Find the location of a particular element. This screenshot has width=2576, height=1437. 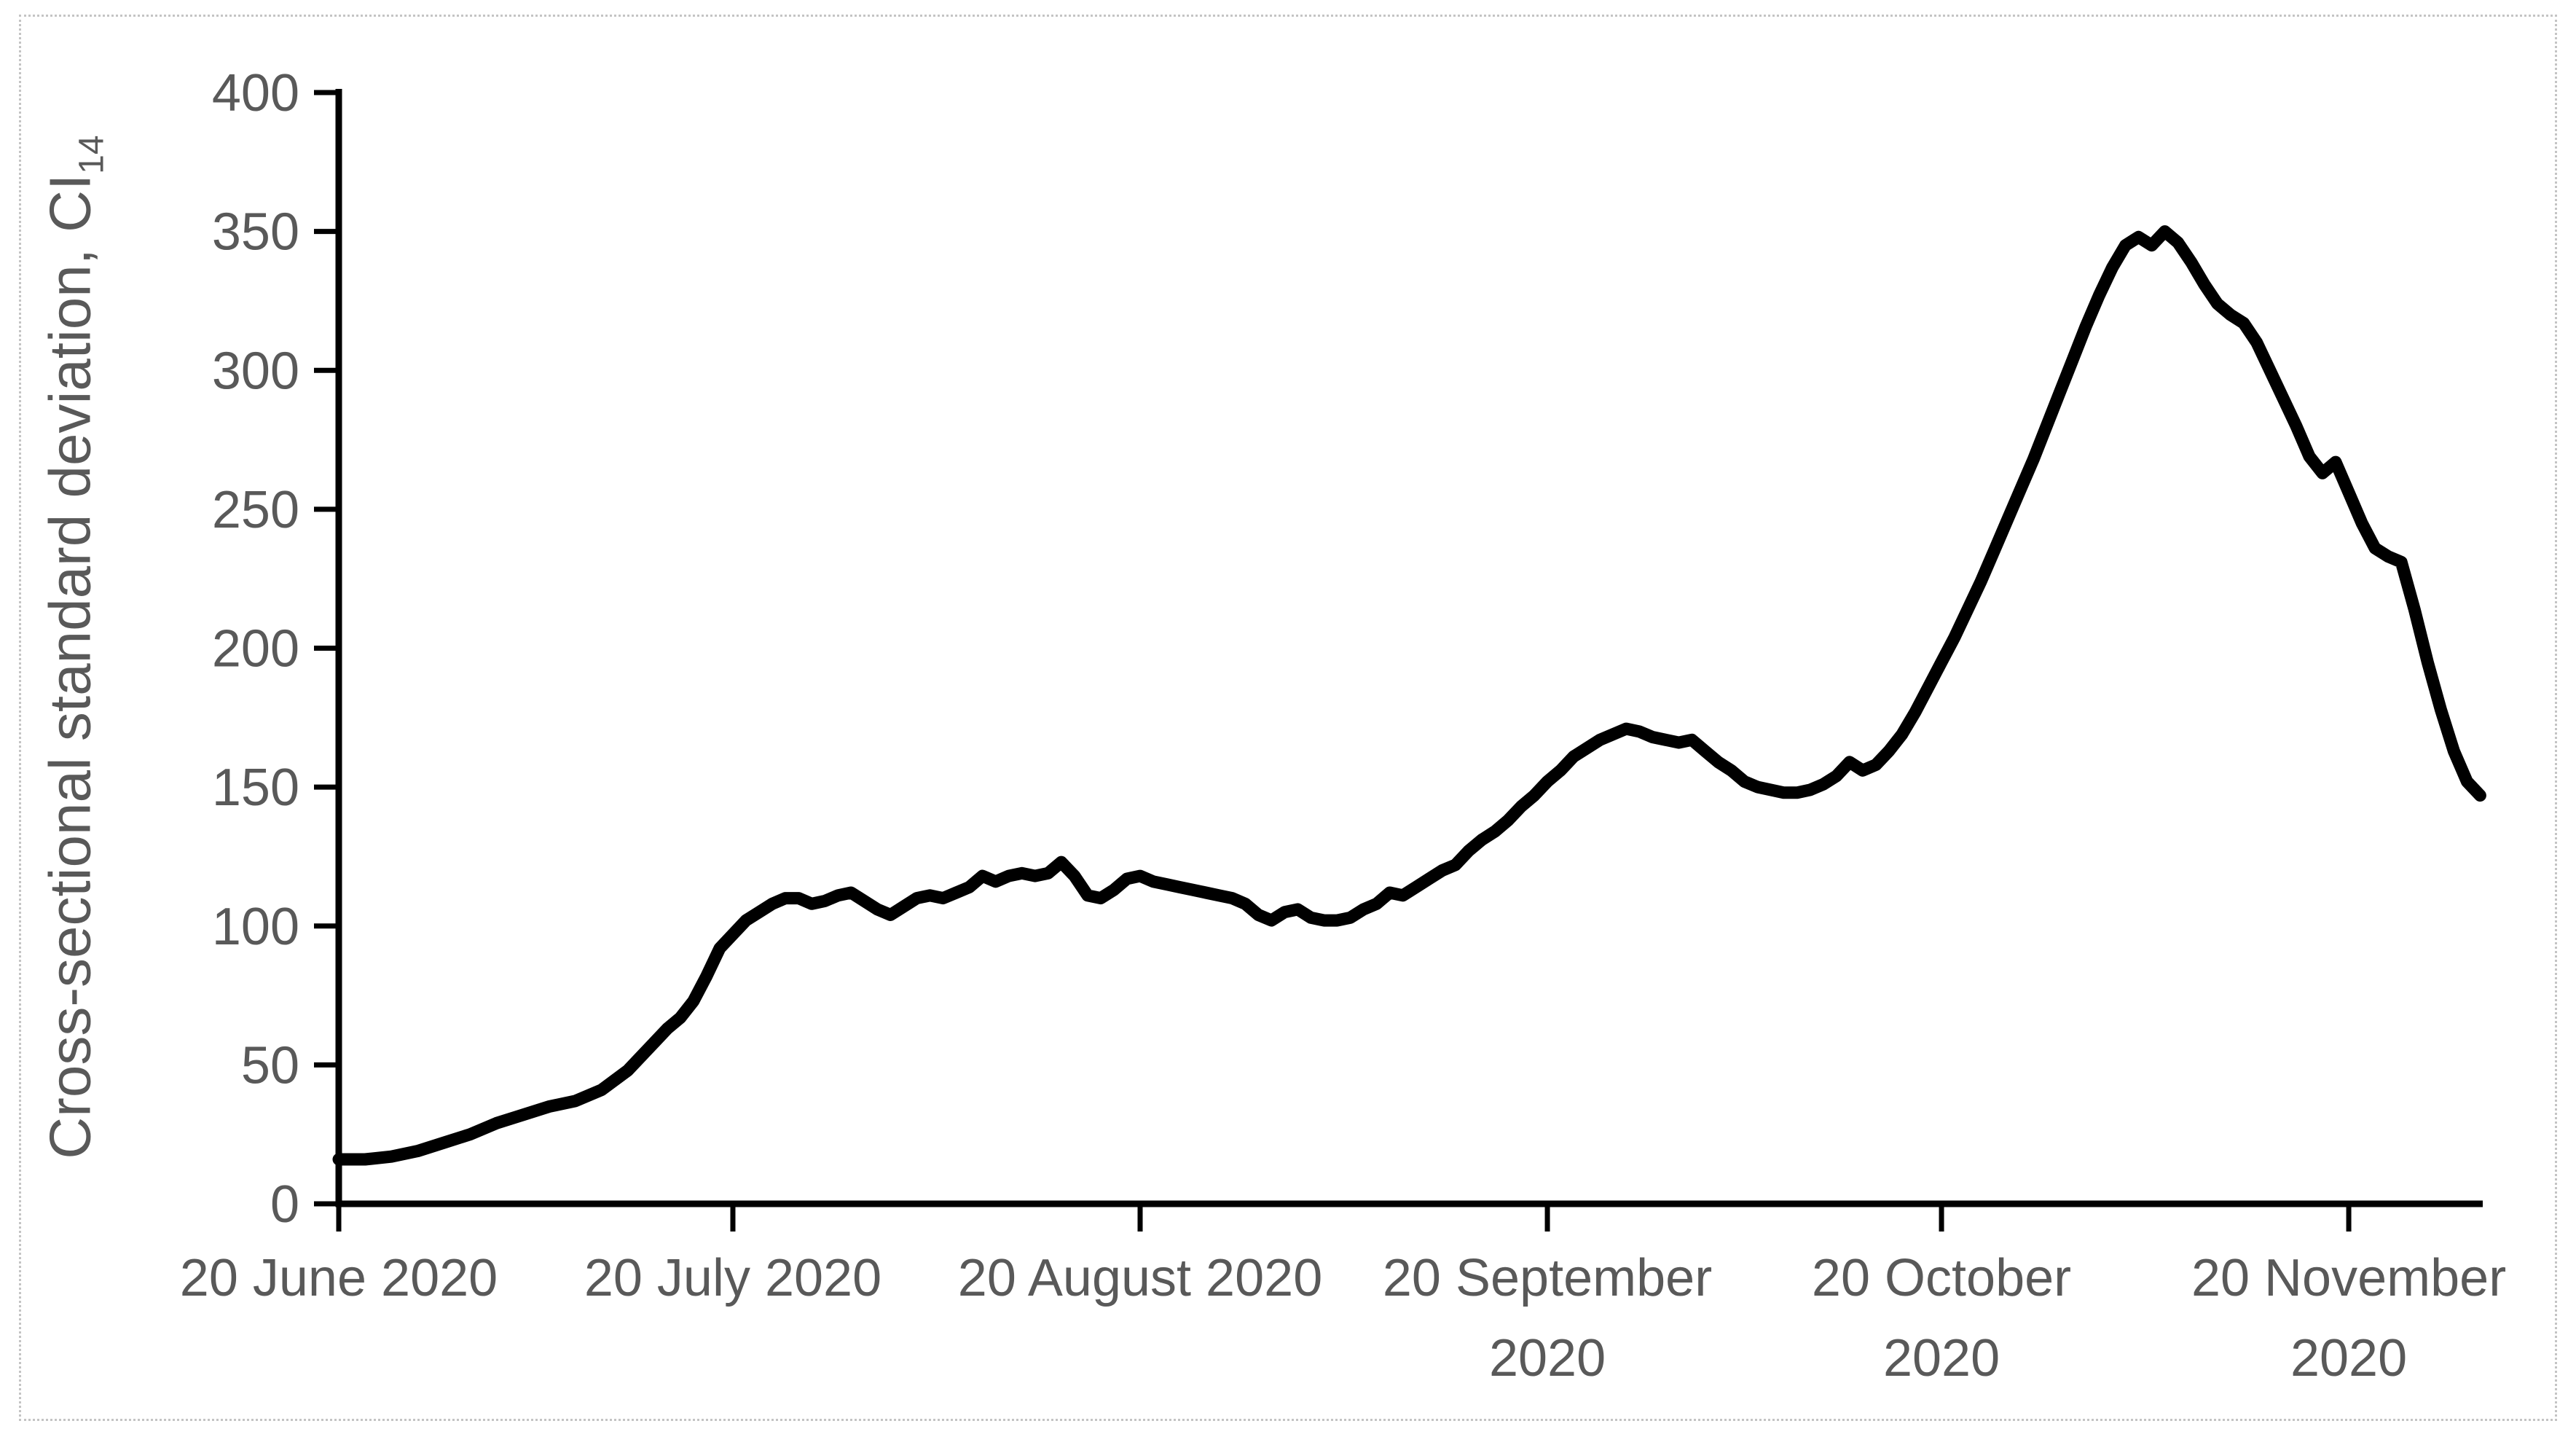

y-tick-label: 400 is located at coordinates (255, 93).